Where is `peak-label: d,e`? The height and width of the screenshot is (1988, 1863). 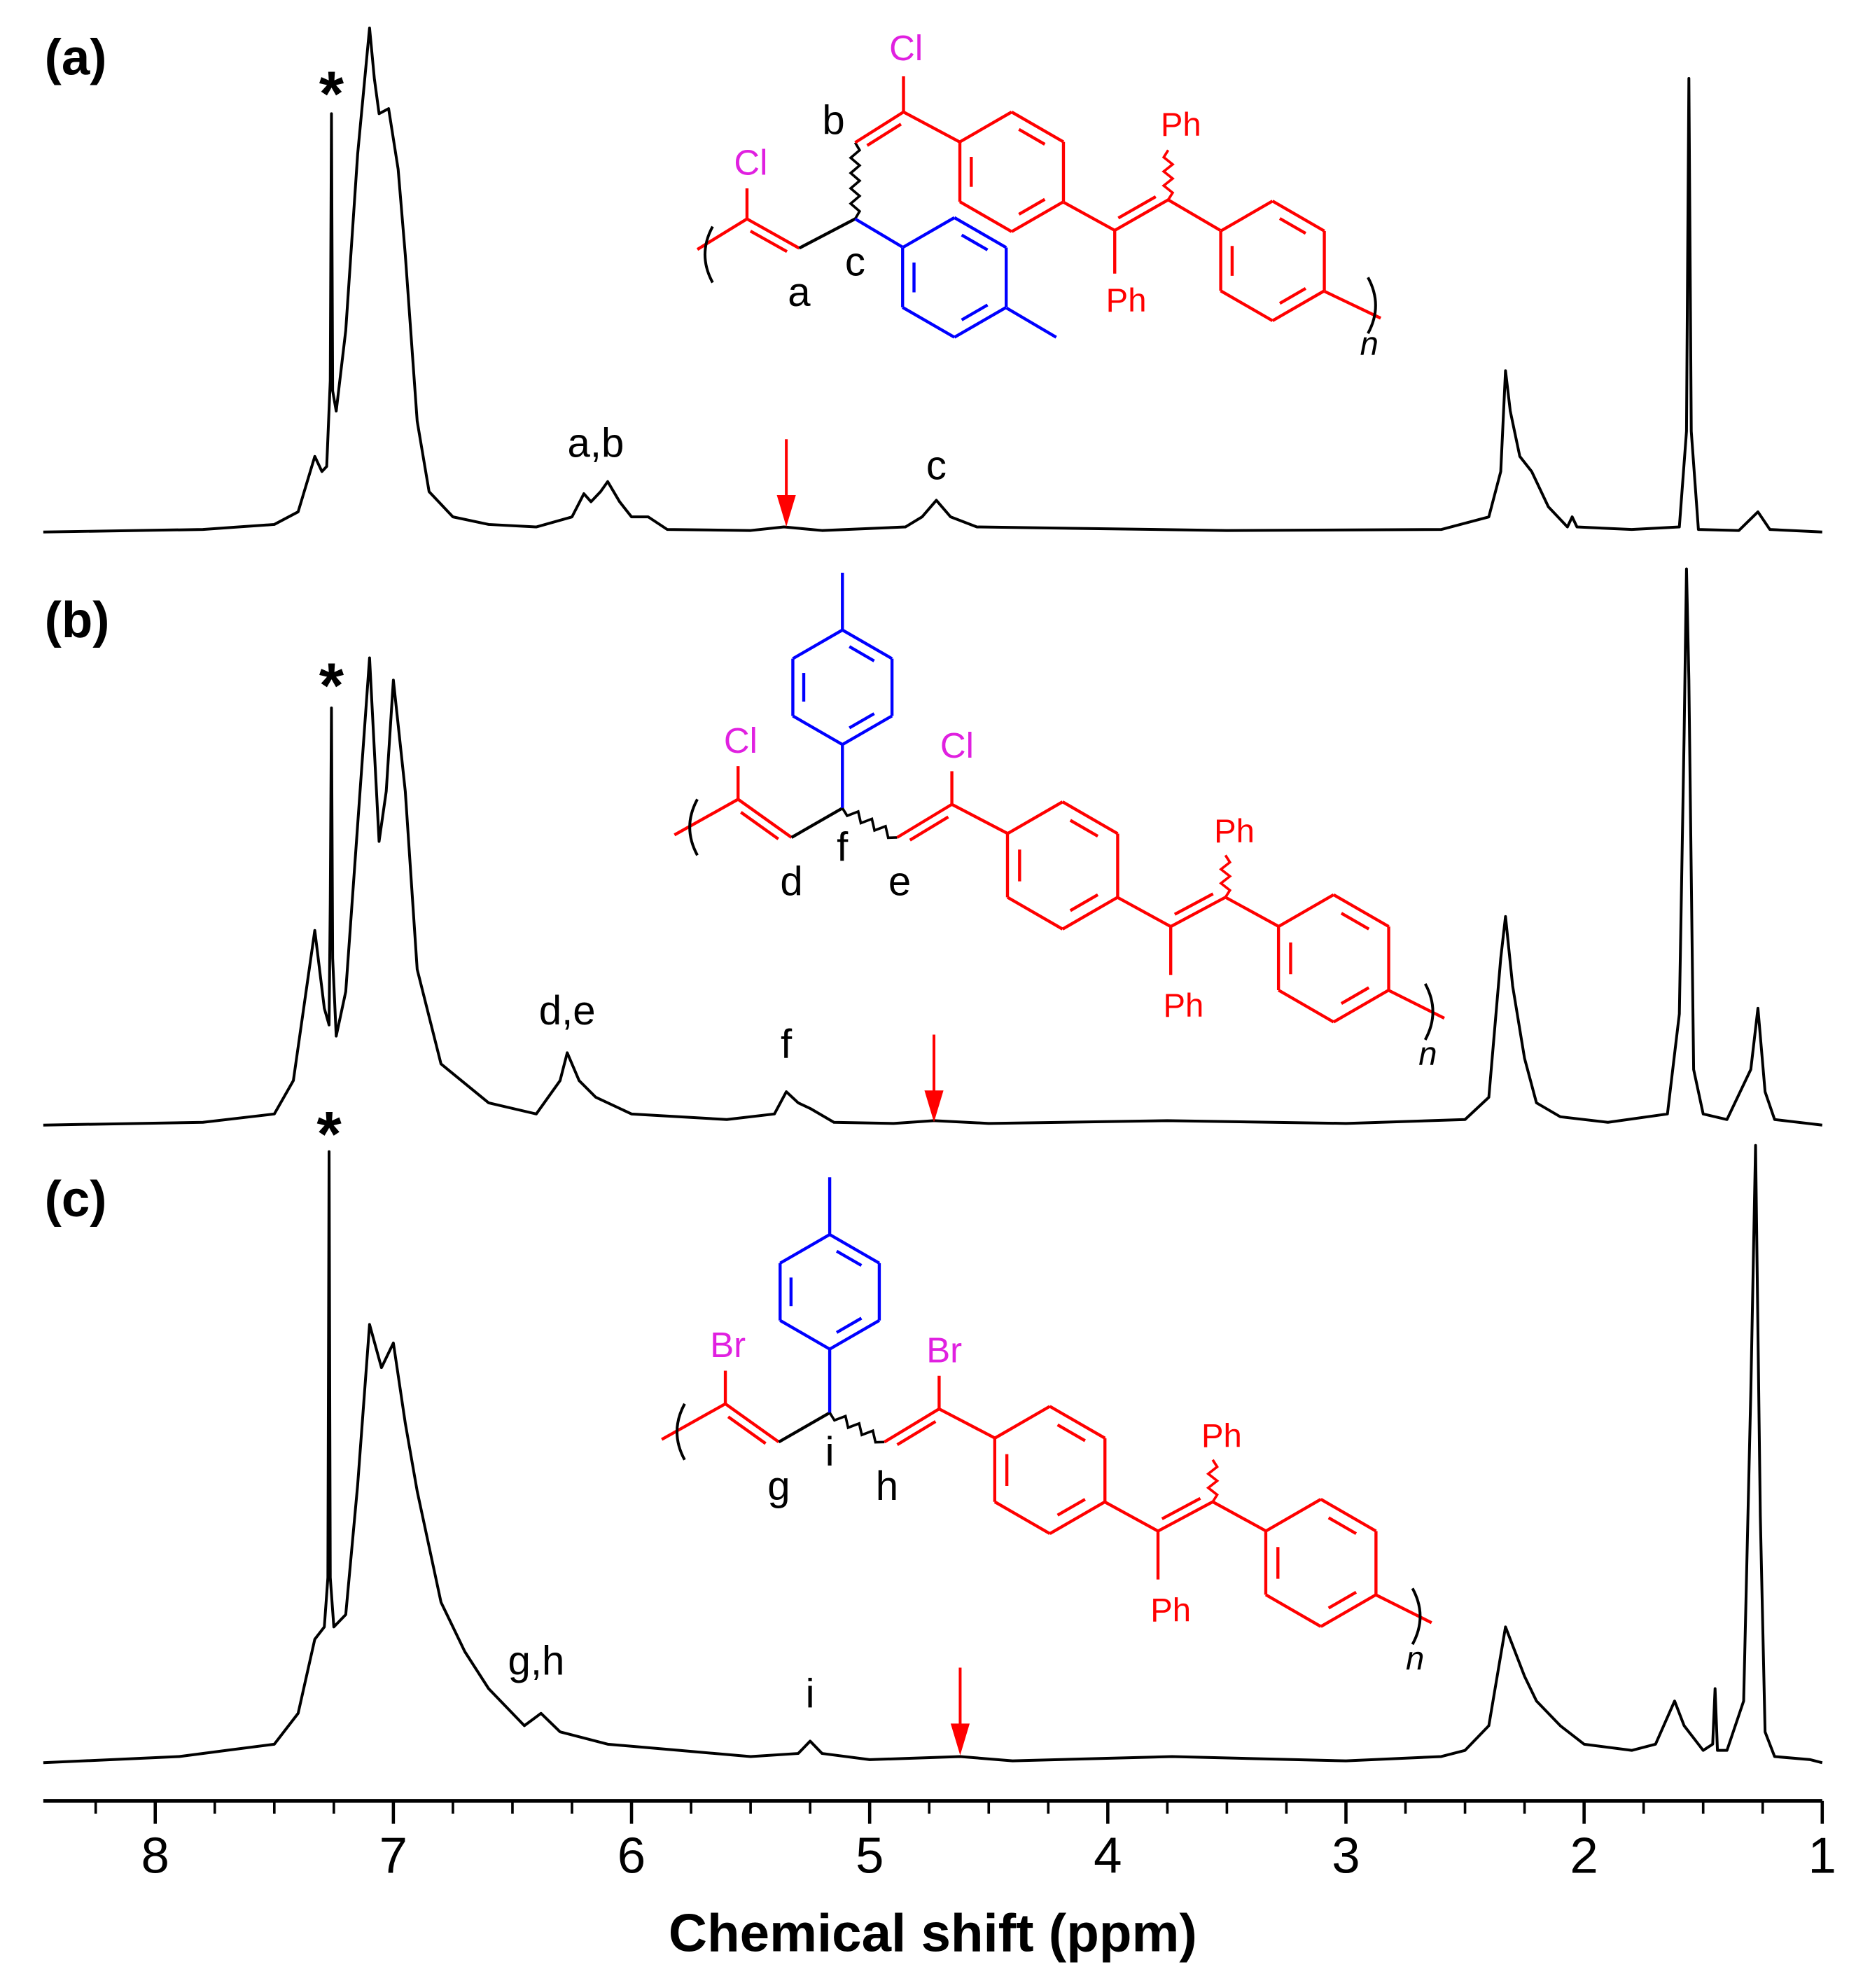 peak-label: d,e is located at coordinates (567, 1011).